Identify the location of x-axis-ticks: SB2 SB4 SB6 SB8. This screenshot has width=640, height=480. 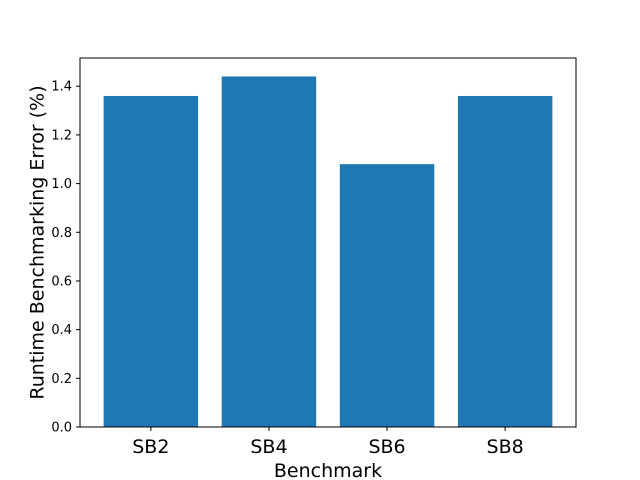
(328, 442).